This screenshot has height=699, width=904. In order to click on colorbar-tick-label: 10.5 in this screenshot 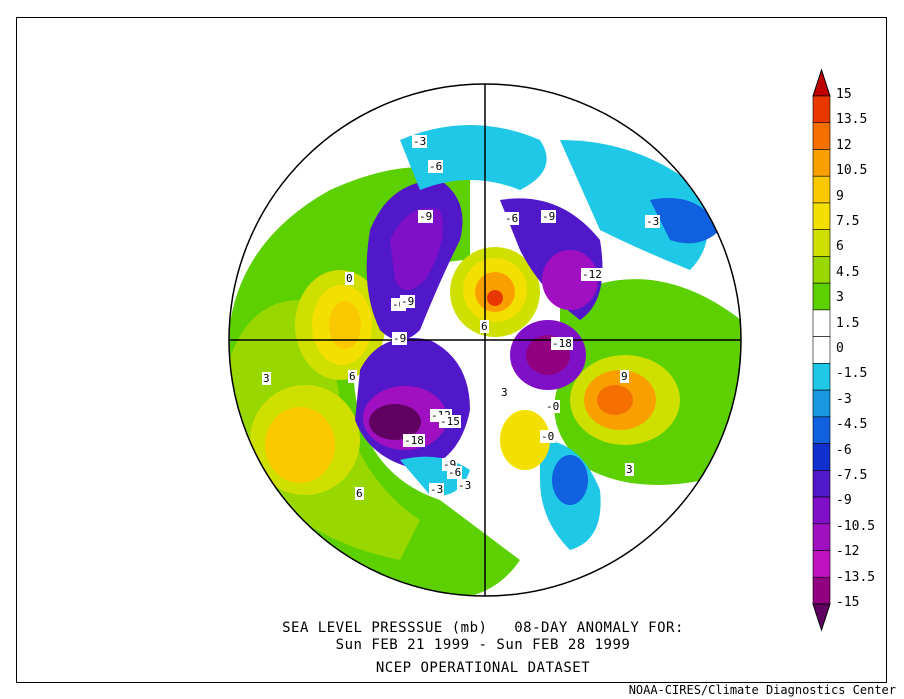, I will do `click(852, 171)`.